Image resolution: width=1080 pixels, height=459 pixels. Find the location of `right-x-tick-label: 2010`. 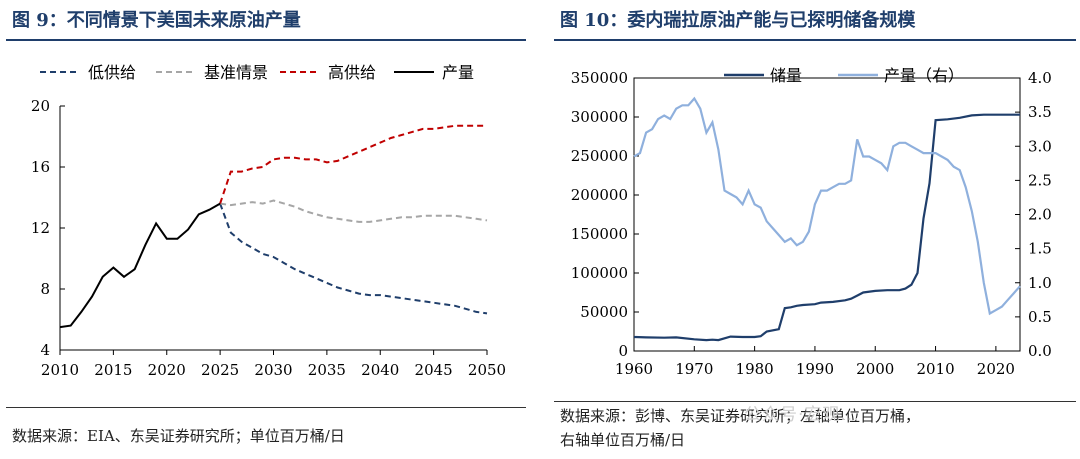

right-x-tick-label: 2010 is located at coordinates (935, 369).